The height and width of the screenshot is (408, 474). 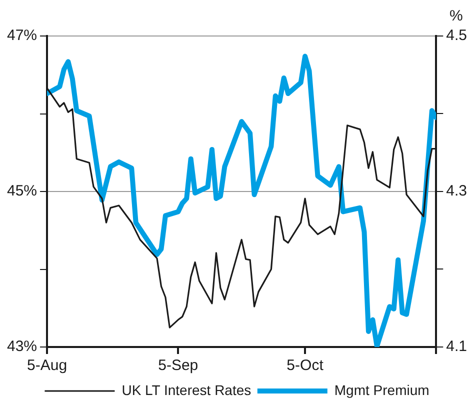 What do you see at coordinates (47, 365) in the screenshot?
I see `x-tick-label: 5-Aug` at bounding box center [47, 365].